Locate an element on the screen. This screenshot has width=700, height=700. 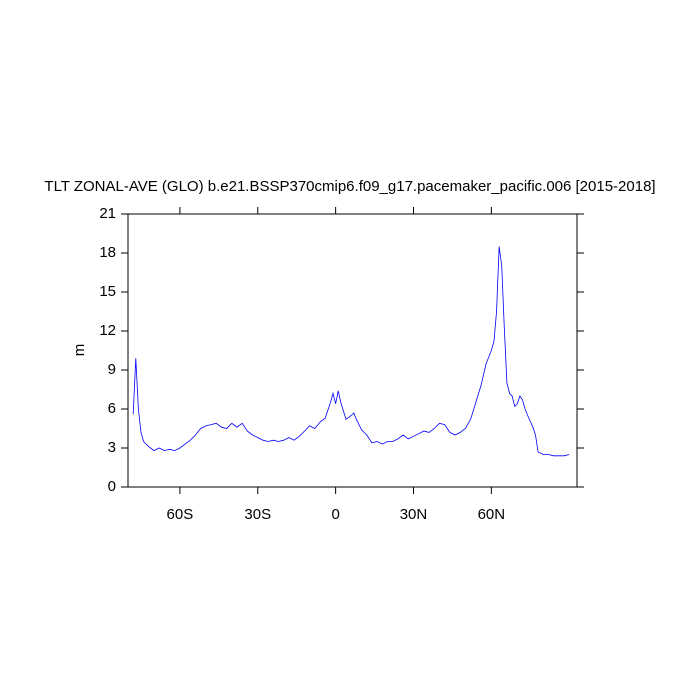
x-tick-label: 30S is located at coordinates (257, 514).